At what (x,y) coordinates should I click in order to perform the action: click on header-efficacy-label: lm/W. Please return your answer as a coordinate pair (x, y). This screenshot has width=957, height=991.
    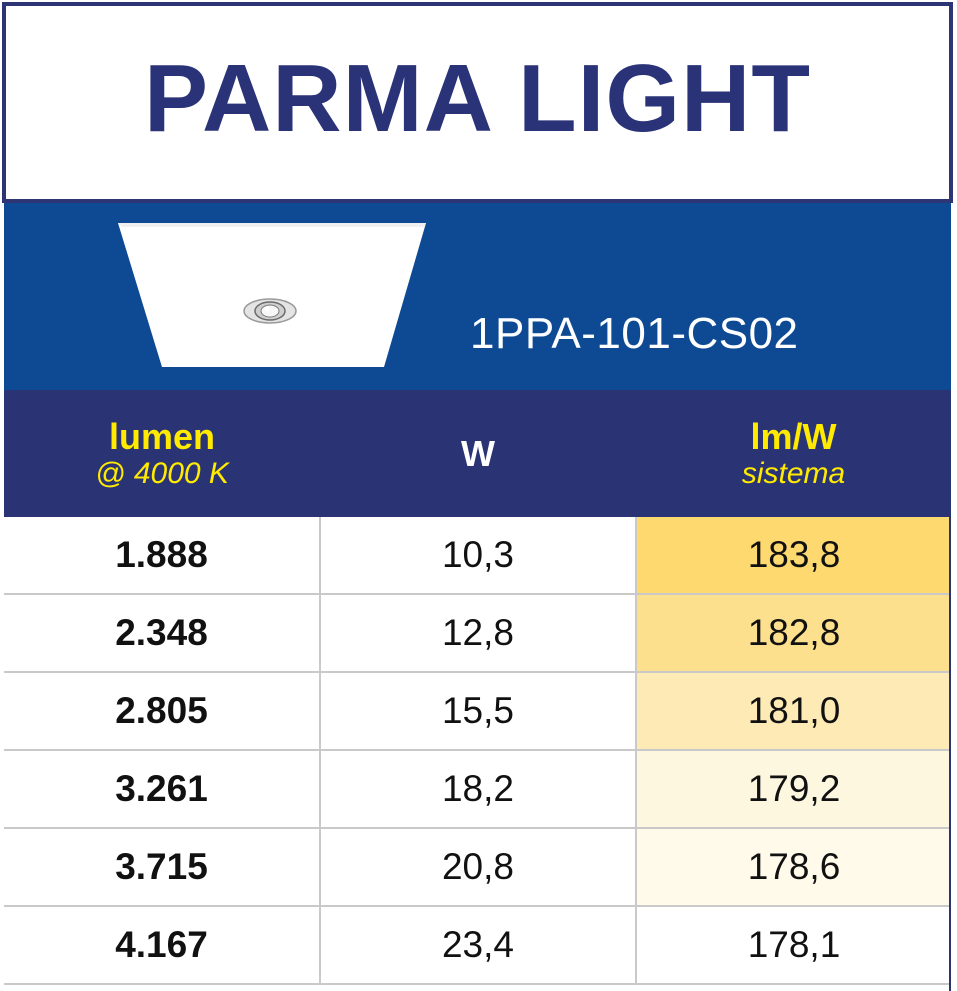
    Looking at the image, I should click on (793, 436).